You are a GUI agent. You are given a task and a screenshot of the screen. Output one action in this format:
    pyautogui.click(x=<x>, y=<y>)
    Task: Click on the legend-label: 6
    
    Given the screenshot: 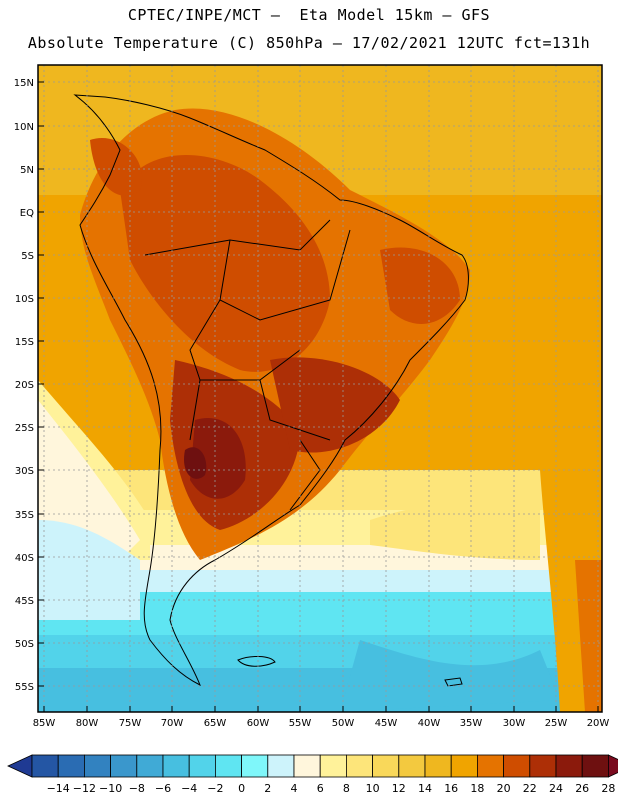 What is the action you would take?
    pyautogui.click(x=320, y=788)
    